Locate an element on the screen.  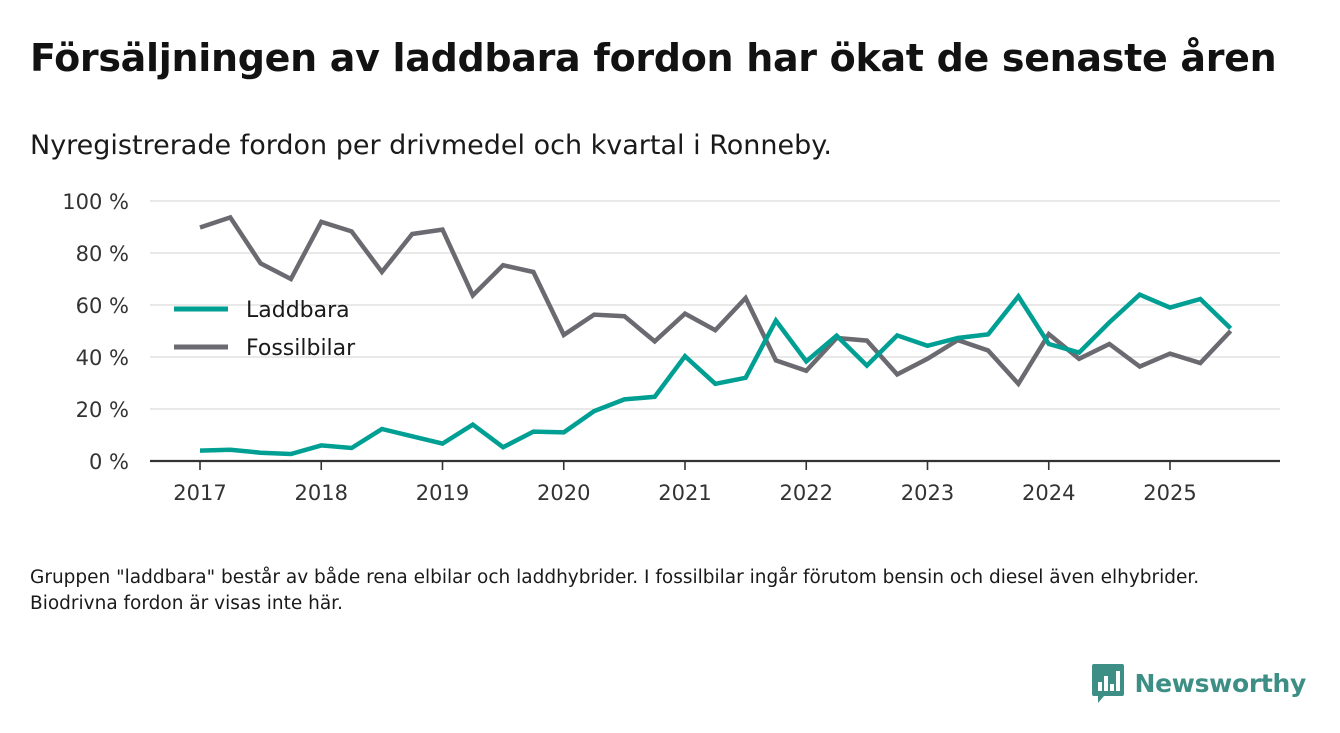
x-axis-ticks: 2017 2018 2019 2020 2021 2022 2023 2024 2025 is located at coordinates (685, 483).